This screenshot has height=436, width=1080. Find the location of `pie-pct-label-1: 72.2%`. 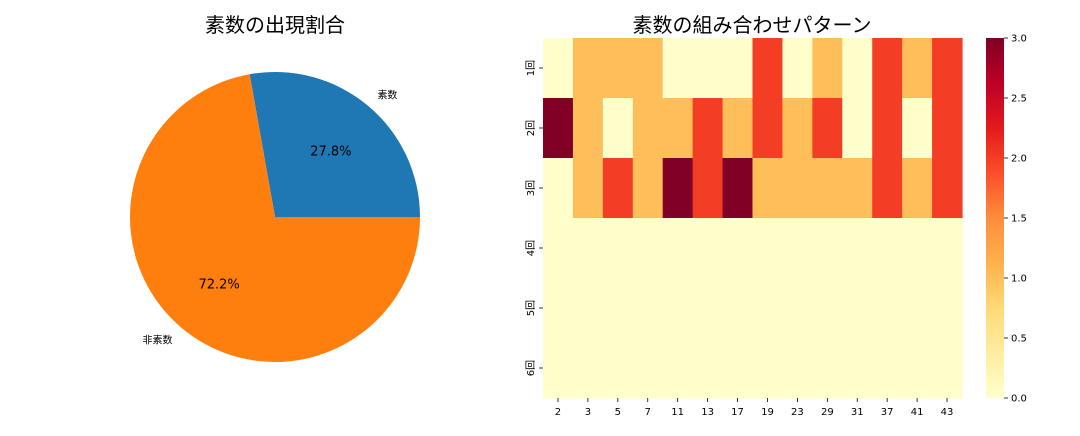

pie-pct-label-1: 72.2% is located at coordinates (218, 285).